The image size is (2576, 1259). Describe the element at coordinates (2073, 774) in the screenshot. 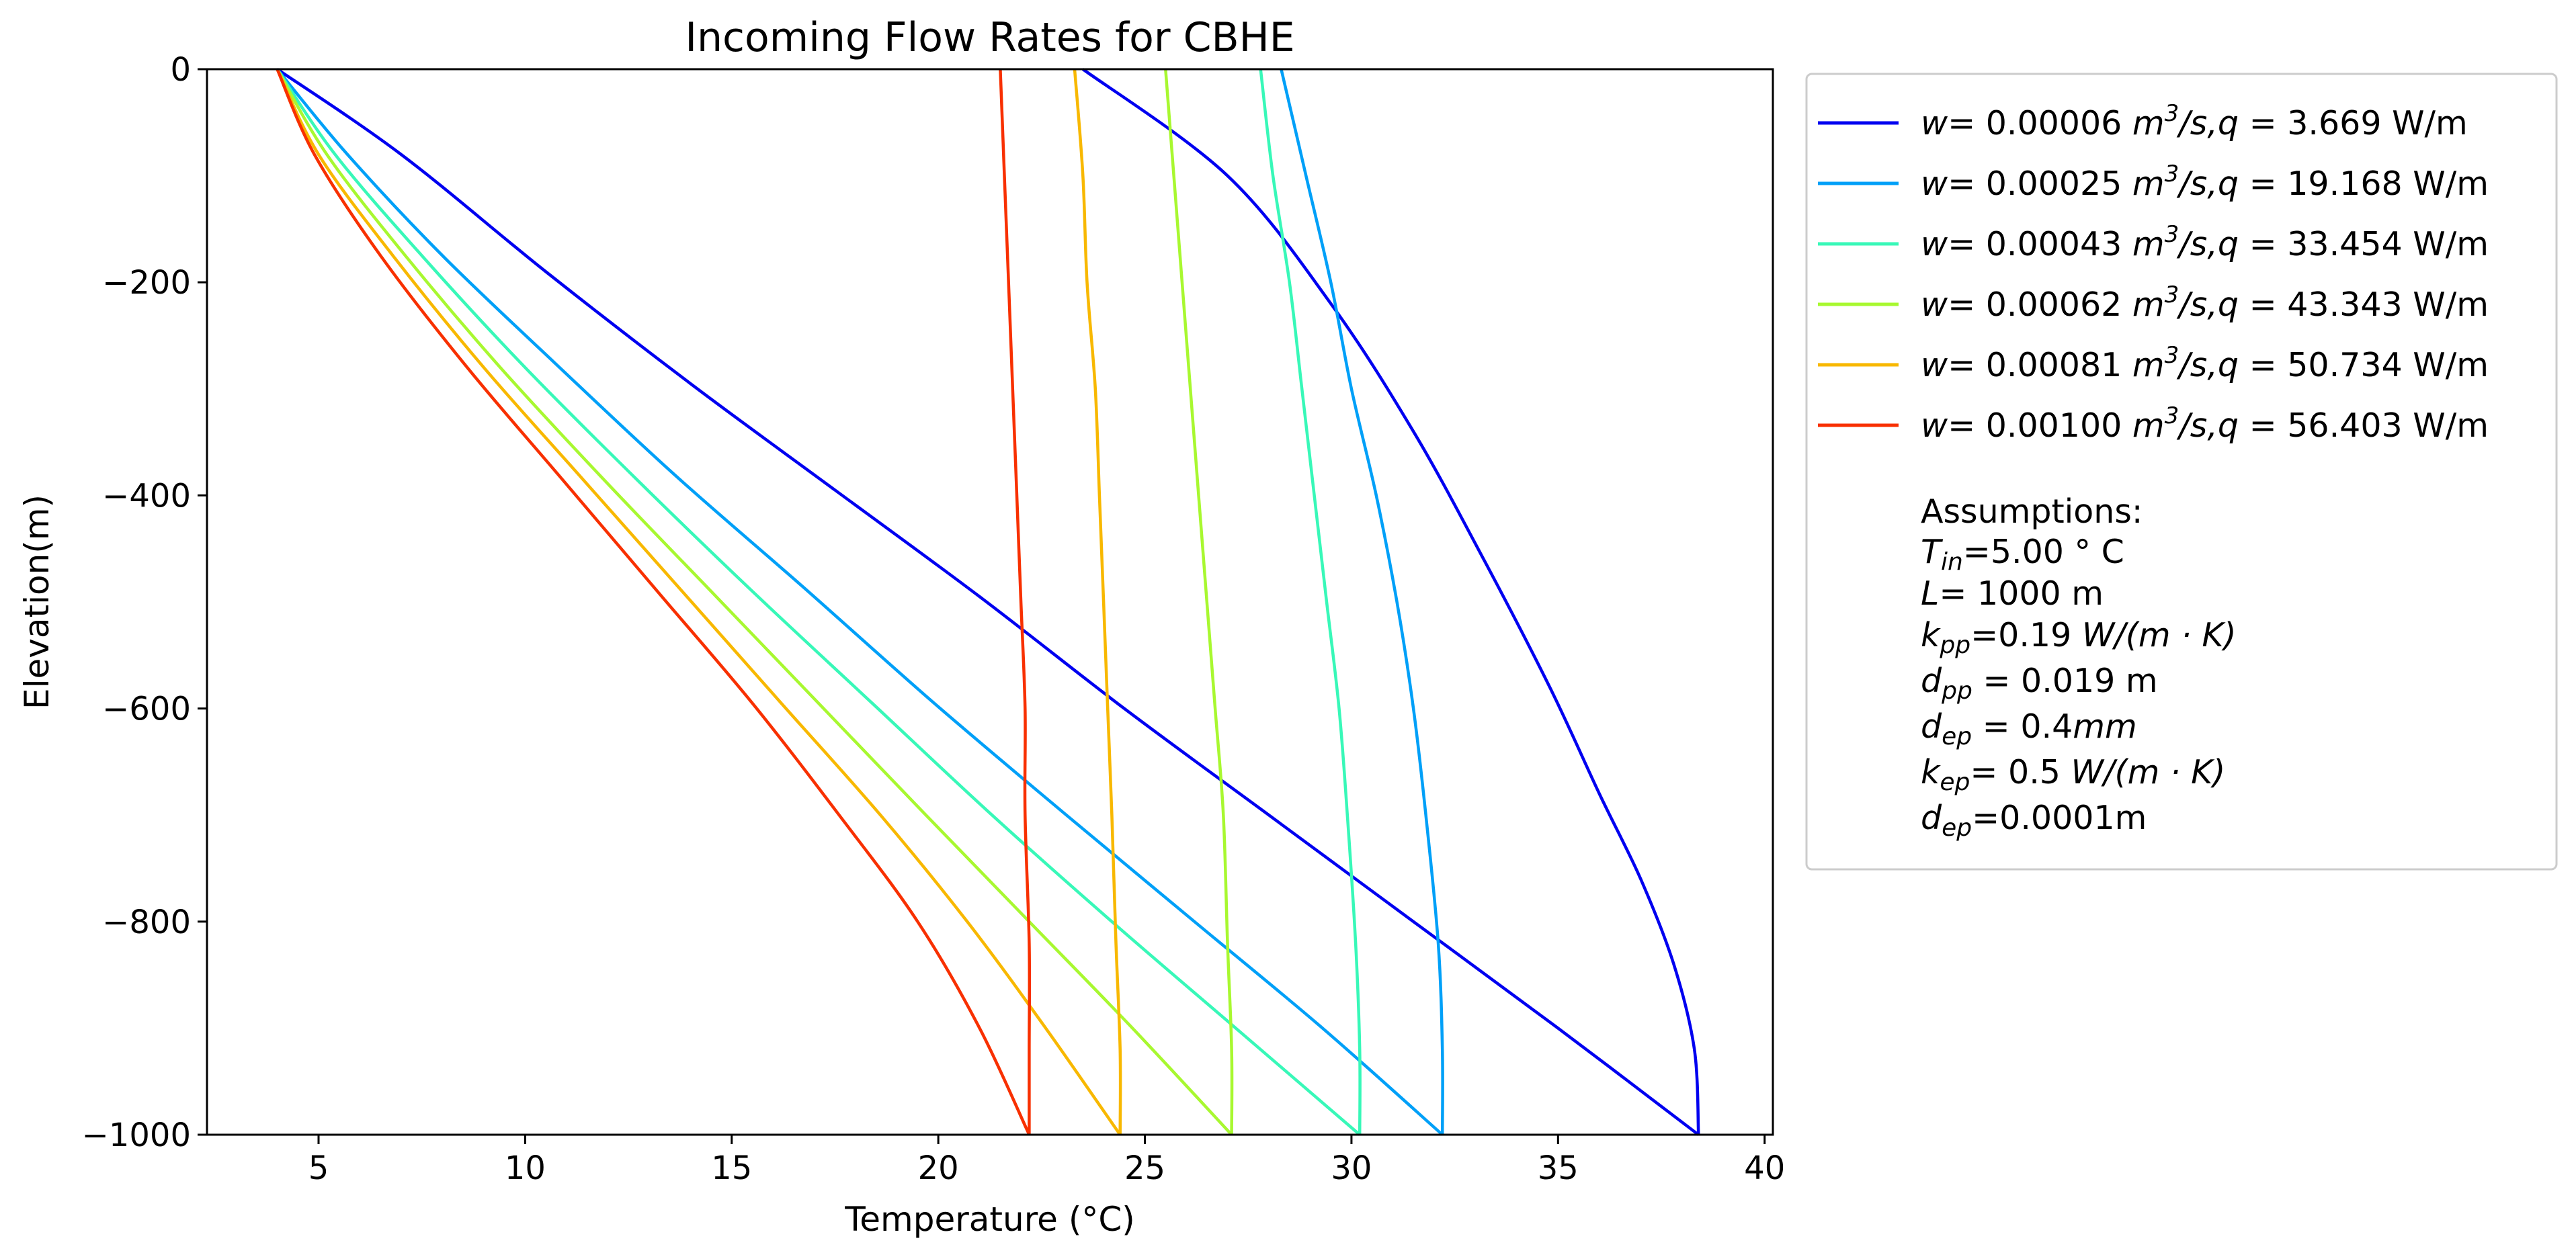

I see `assumption-kep: kep= 0.5 W/(m · K)` at that location.